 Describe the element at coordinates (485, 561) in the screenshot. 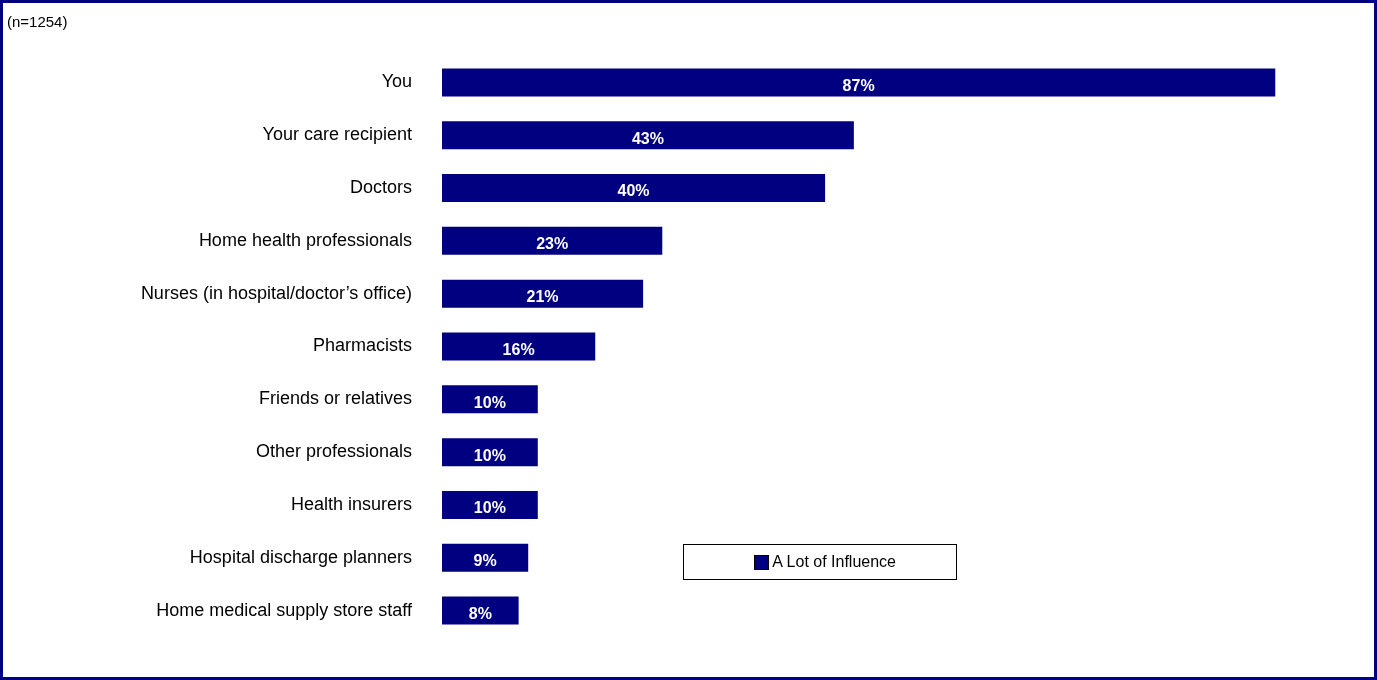

I see `data-label: 9%` at that location.